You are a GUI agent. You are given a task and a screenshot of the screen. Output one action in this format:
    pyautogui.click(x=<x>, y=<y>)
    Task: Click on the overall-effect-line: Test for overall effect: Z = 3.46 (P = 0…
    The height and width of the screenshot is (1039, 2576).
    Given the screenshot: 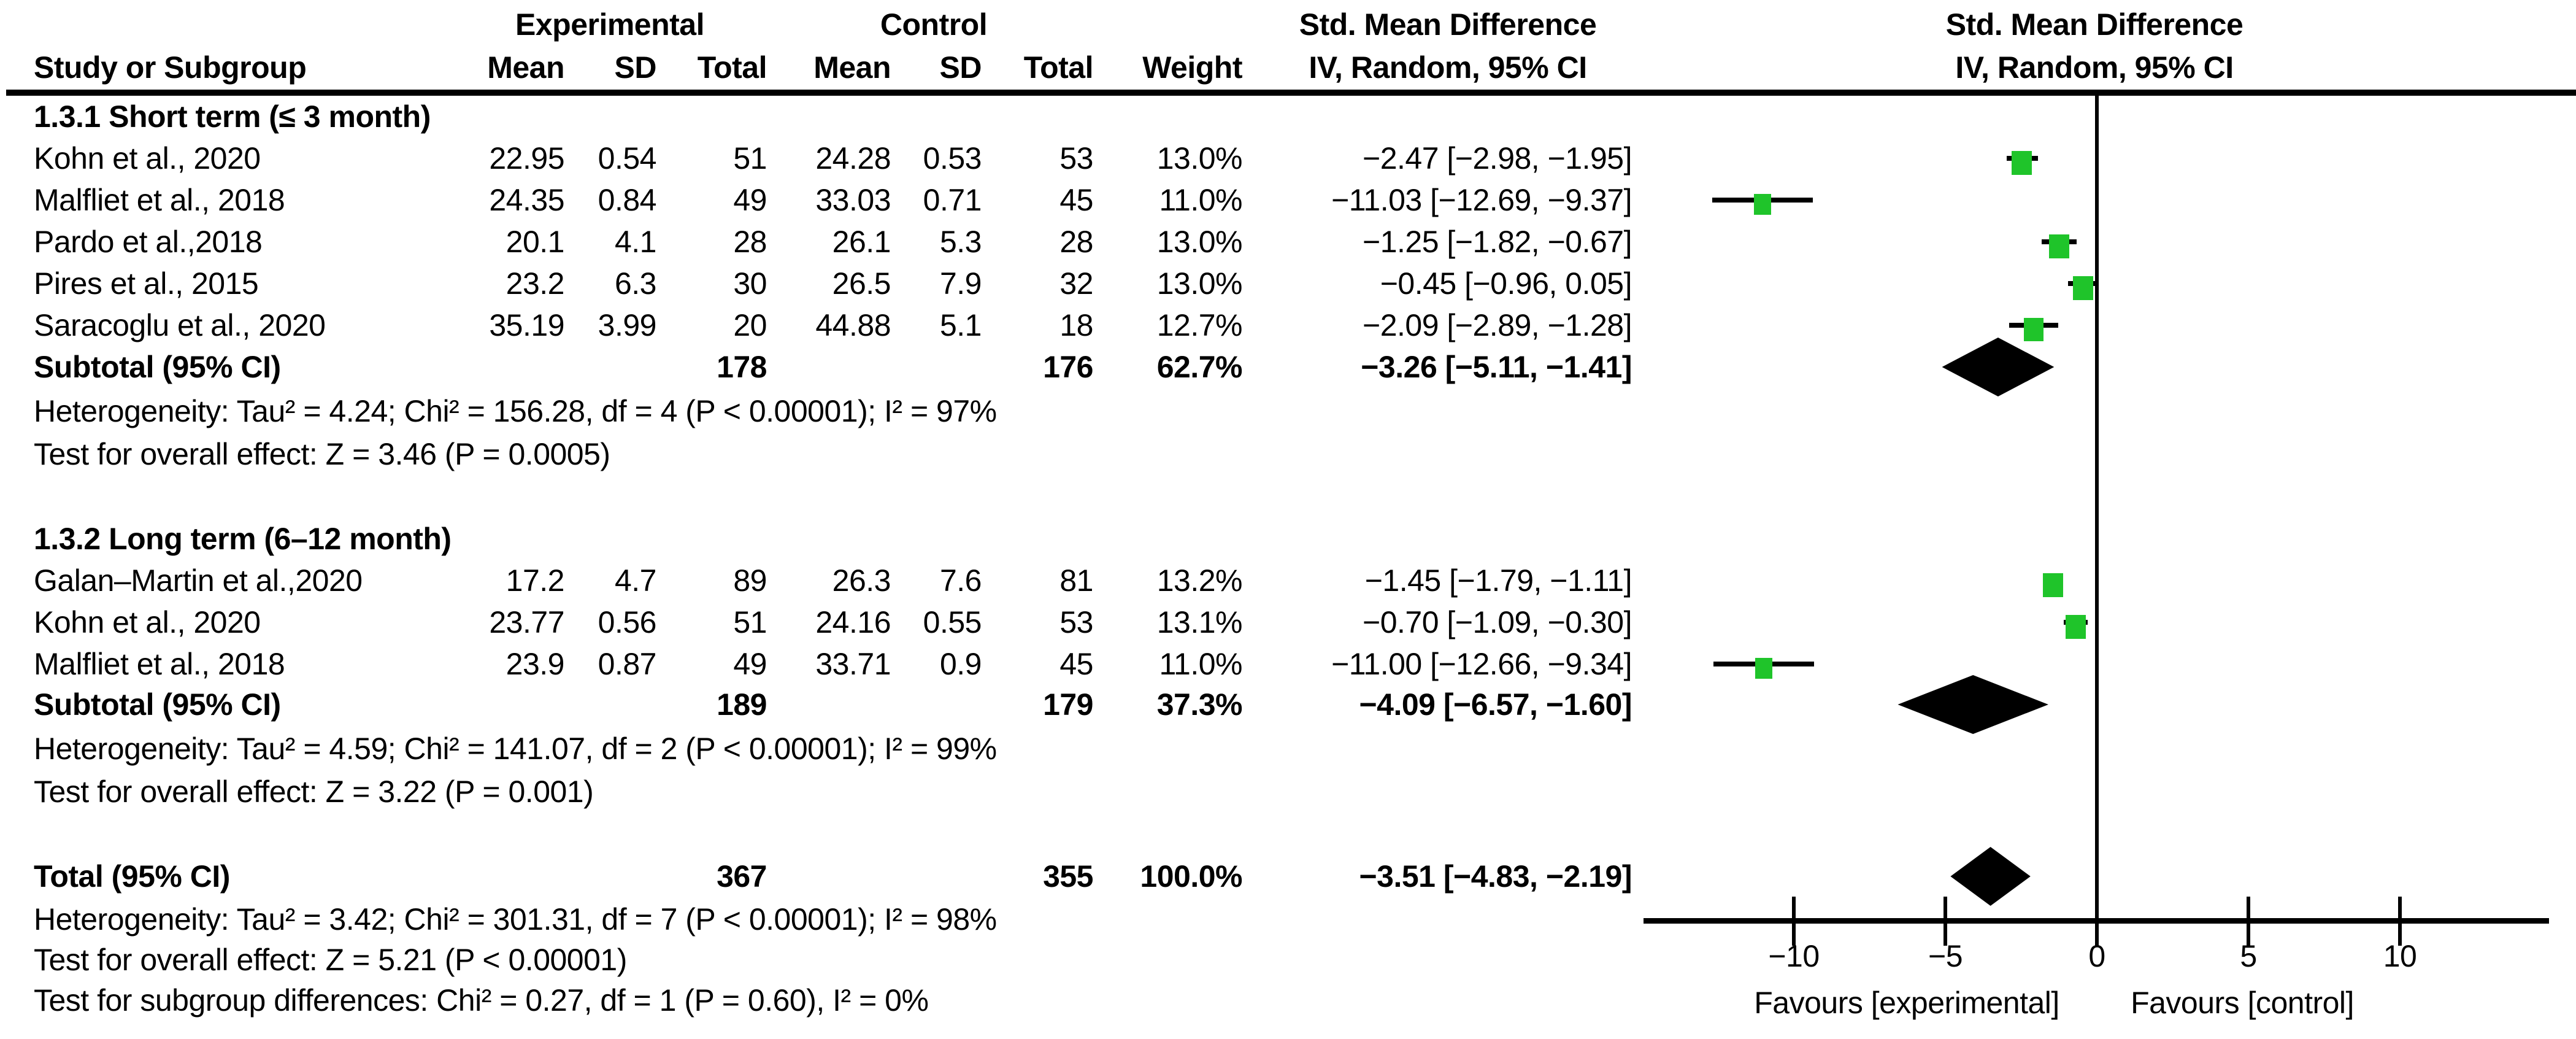 What is the action you would take?
    pyautogui.click(x=322, y=454)
    